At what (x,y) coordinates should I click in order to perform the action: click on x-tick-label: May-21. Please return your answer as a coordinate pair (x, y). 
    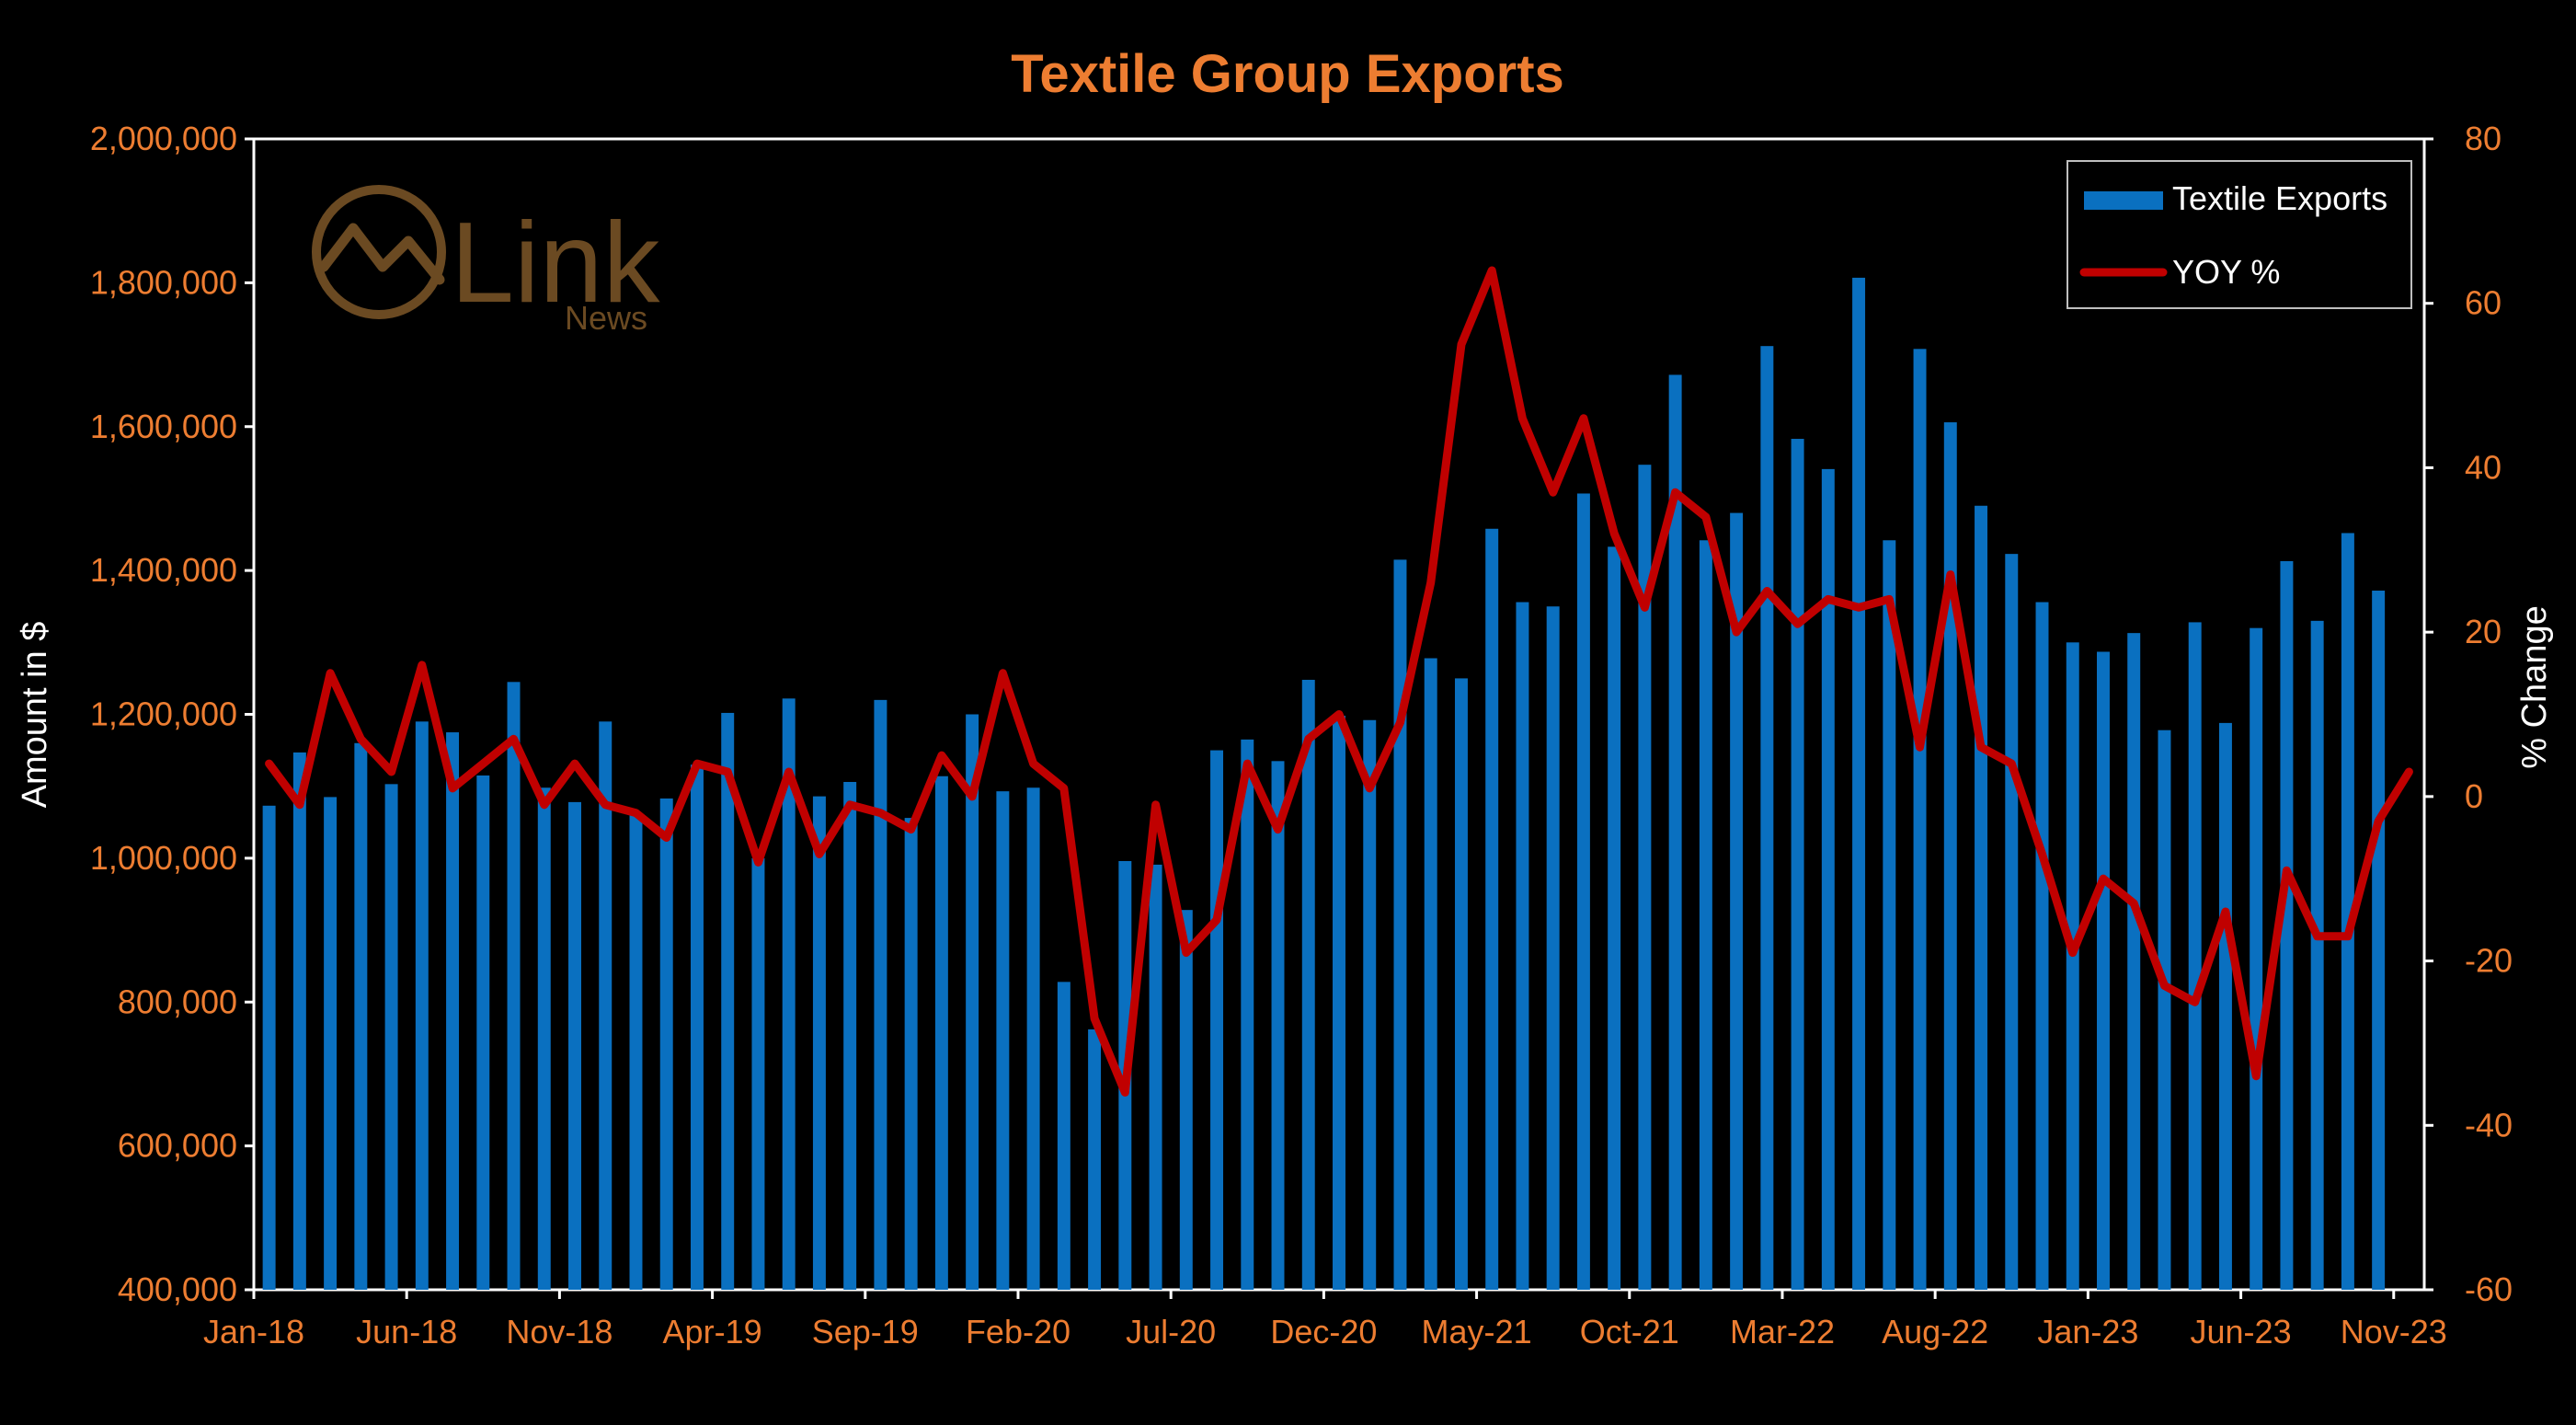
    Looking at the image, I should click on (1477, 1332).